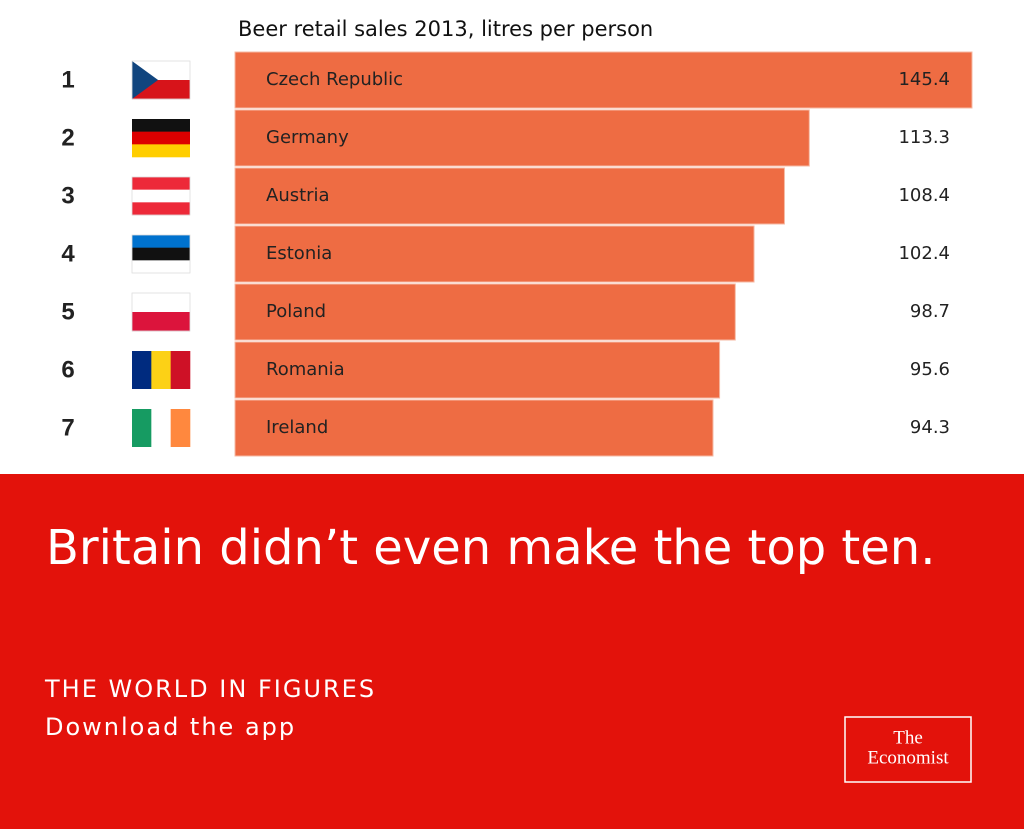 This screenshot has width=1024, height=829. I want to click on rank: 2, so click(67, 137).